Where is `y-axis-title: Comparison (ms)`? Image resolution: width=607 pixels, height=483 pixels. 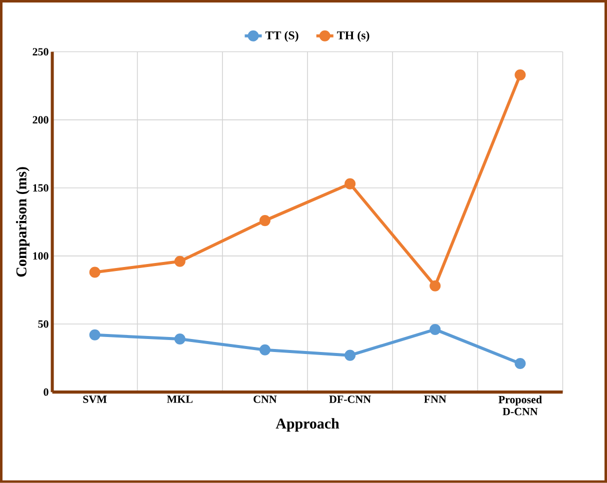
y-axis-title: Comparison (ms) is located at coordinates (23, 222).